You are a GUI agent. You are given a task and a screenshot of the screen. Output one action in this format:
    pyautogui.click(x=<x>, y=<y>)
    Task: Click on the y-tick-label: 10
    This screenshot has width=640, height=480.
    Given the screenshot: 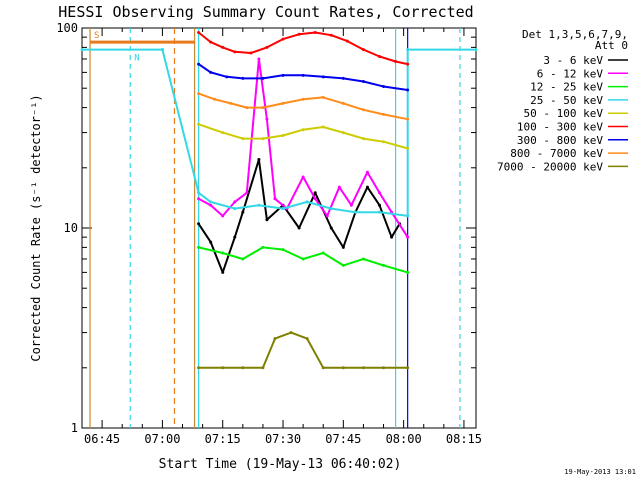 What is the action you would take?
    pyautogui.click(x=71, y=228)
    